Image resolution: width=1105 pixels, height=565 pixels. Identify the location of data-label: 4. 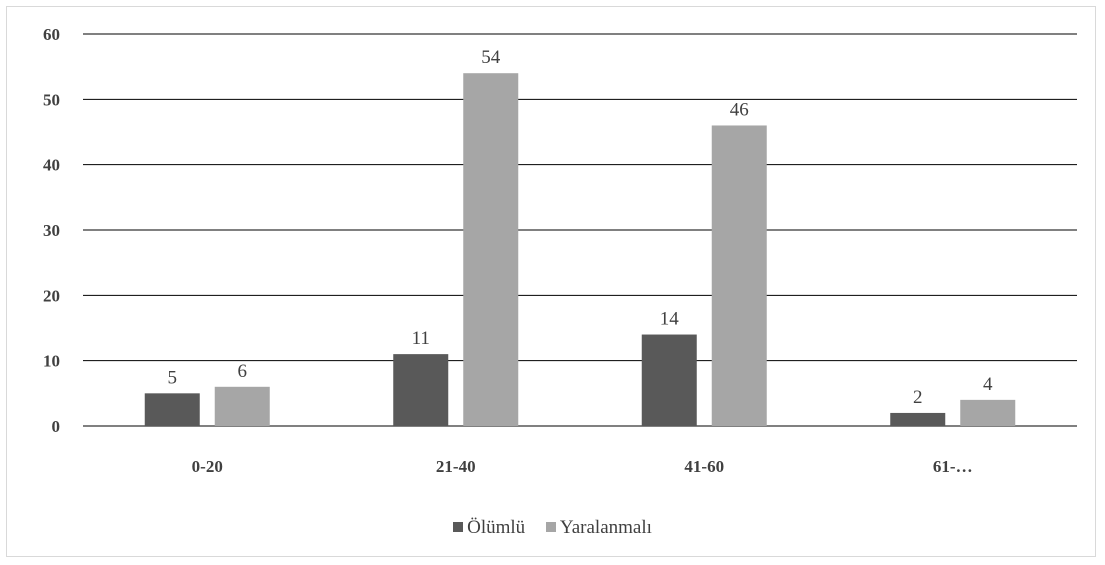
(988, 384).